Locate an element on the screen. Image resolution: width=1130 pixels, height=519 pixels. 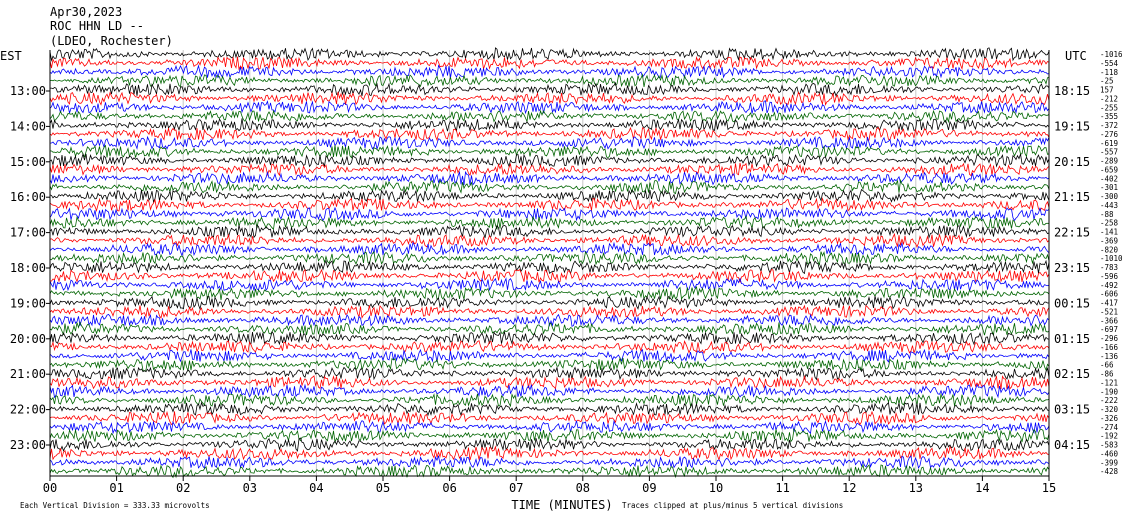
trace-offset-label: -301 is located at coordinates (1109, 187).